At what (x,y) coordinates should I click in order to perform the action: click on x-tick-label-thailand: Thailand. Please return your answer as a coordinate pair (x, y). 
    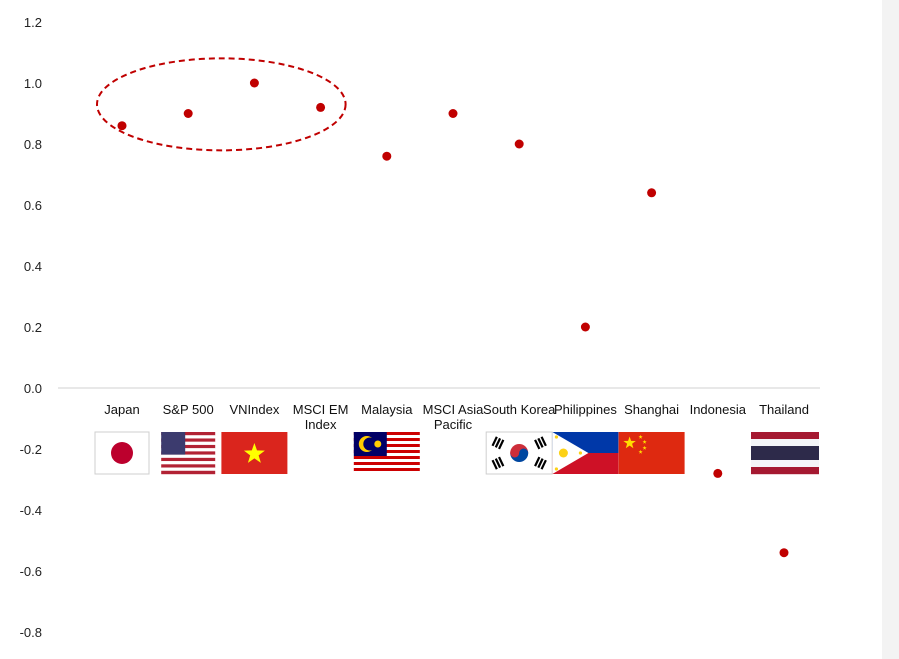
    Looking at the image, I should click on (784, 409).